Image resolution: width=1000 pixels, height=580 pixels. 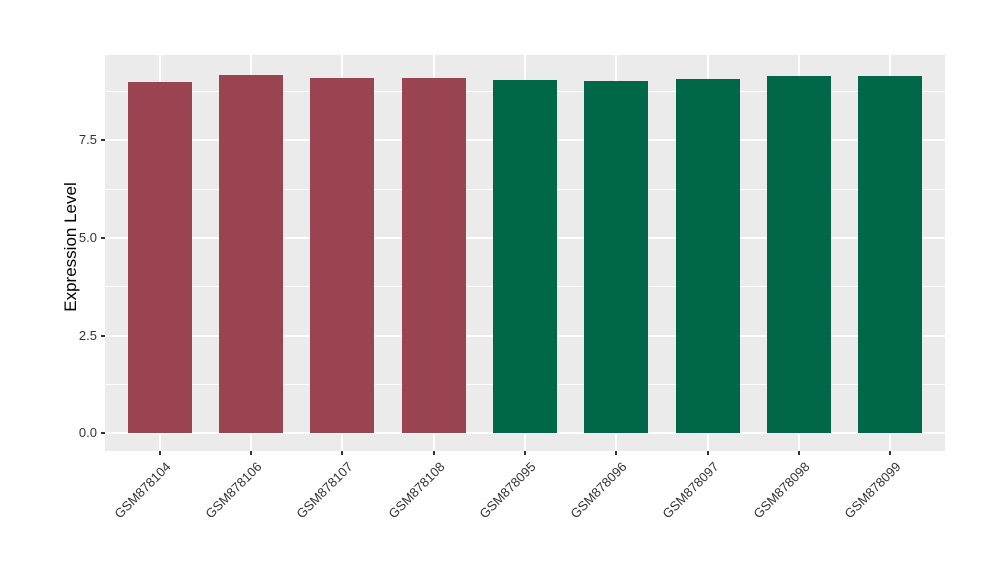 What do you see at coordinates (87, 140) in the screenshot?
I see `y-tick-label: 7.5` at bounding box center [87, 140].